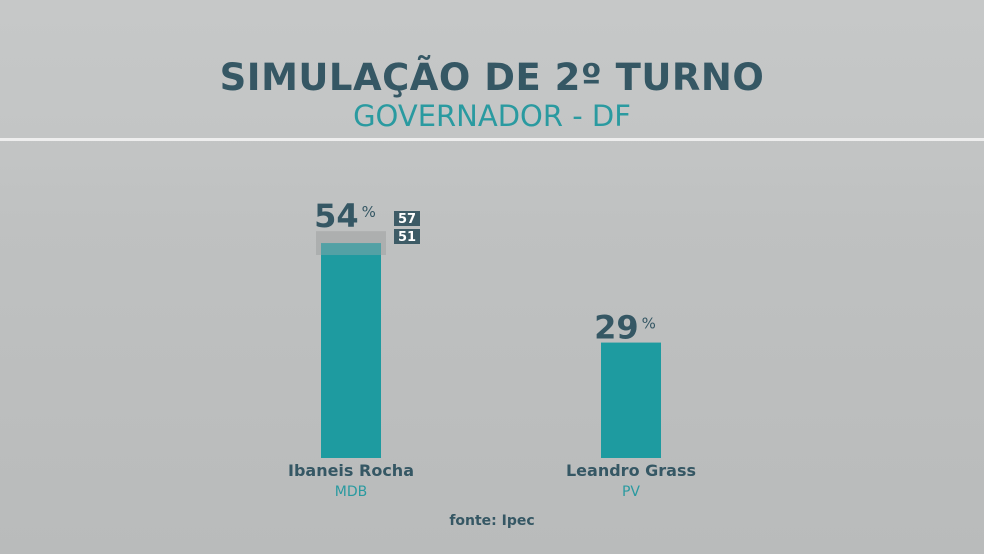  I want to click on source-note: fonte: Ipec, so click(492, 521).